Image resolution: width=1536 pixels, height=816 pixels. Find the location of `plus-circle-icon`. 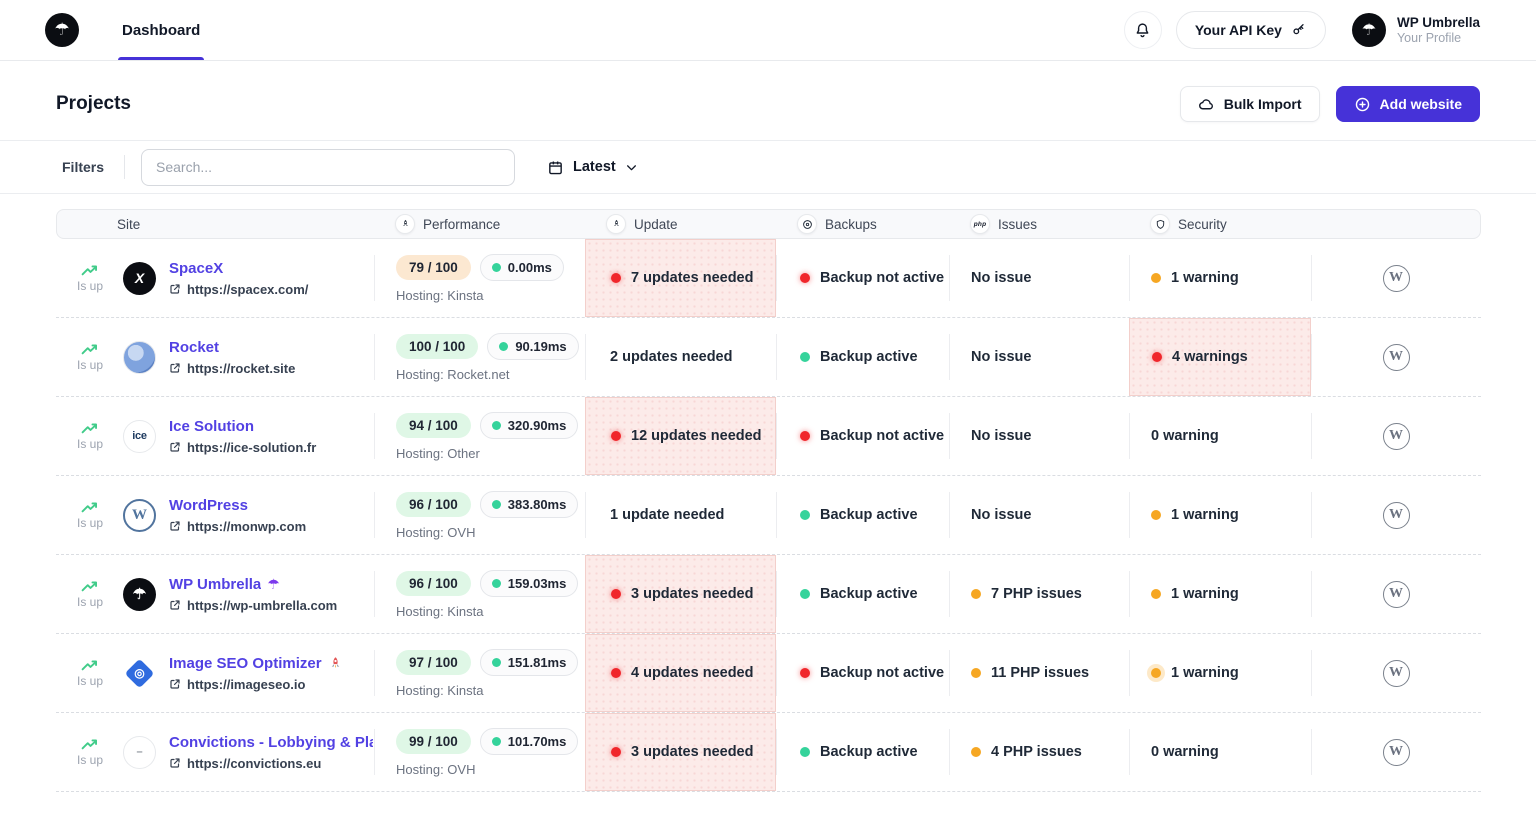

plus-circle-icon is located at coordinates (1362, 104).